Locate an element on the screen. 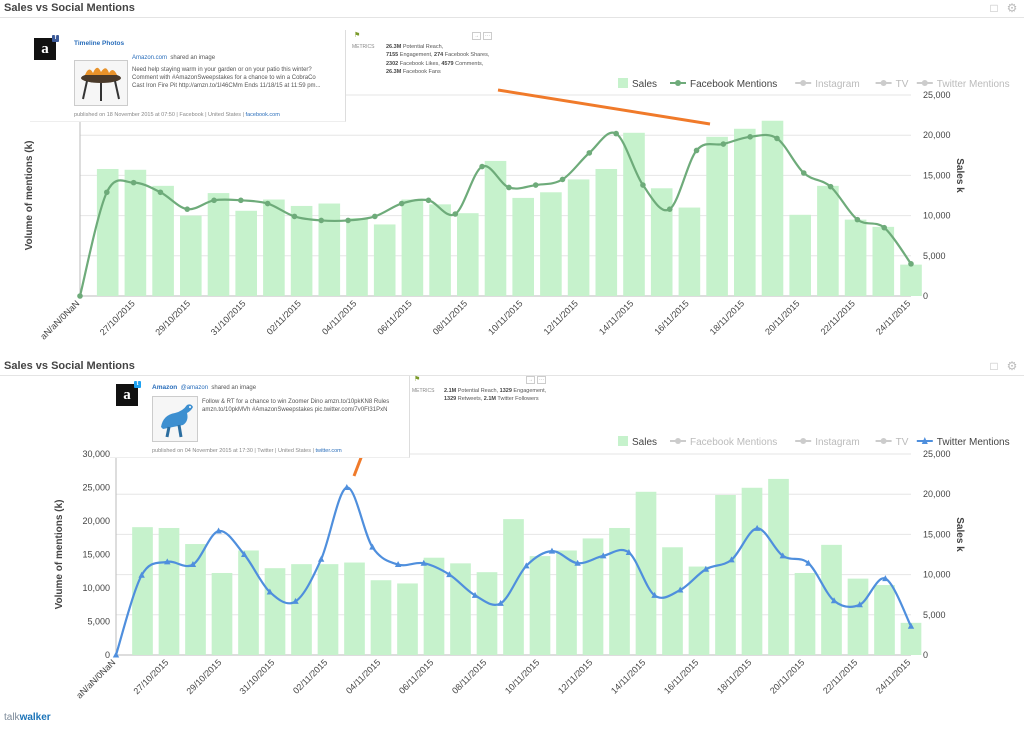 The image size is (1024, 730). metrics-line: 7155 Engagement, 274 Facebook Shares, is located at coordinates (438, 55).